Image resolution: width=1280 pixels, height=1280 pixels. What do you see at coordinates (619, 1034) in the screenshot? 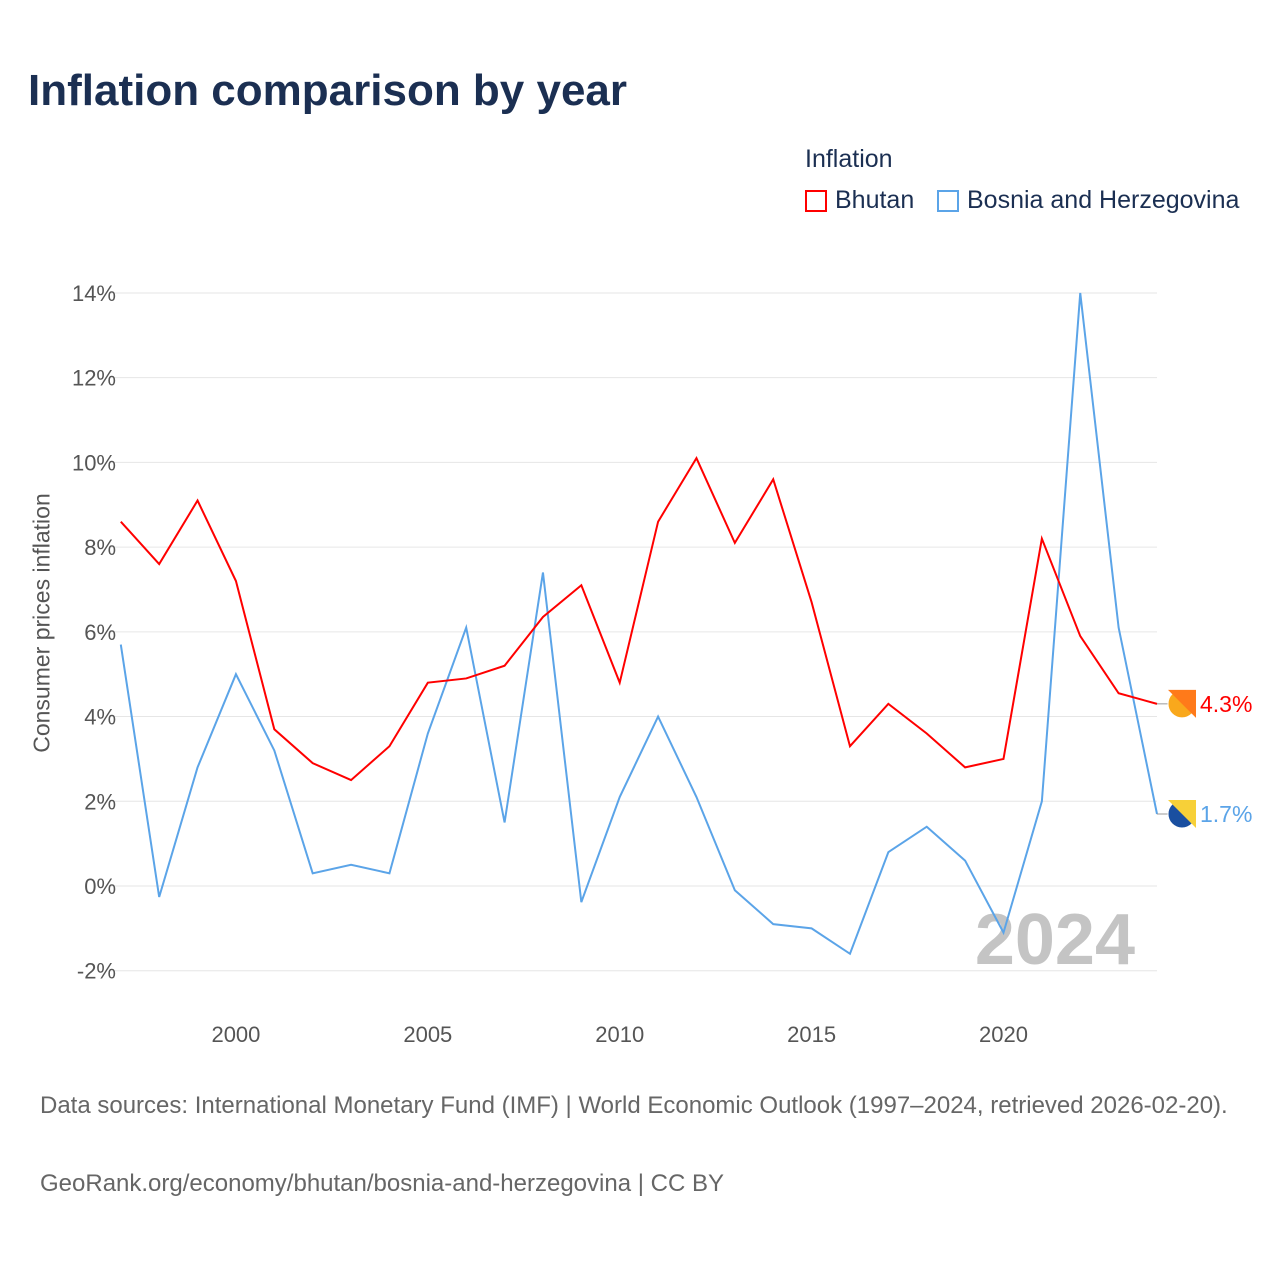
I see `x-tick-label: 2010` at bounding box center [619, 1034].